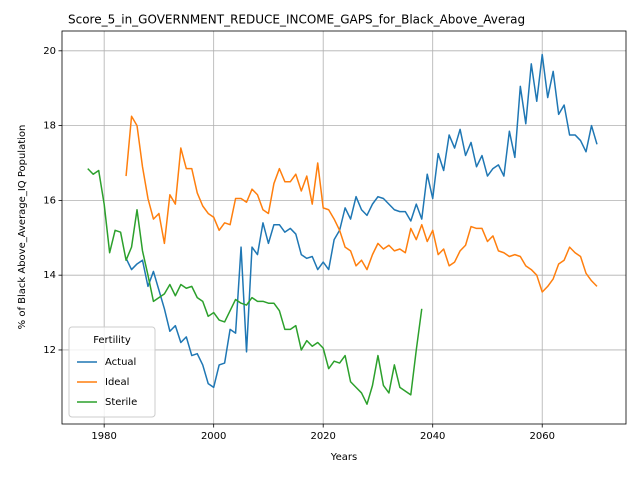  What do you see at coordinates (22, 227) in the screenshot?
I see `y-axis-label: % of Black Above_Average_IQ Population` at bounding box center [22, 227].